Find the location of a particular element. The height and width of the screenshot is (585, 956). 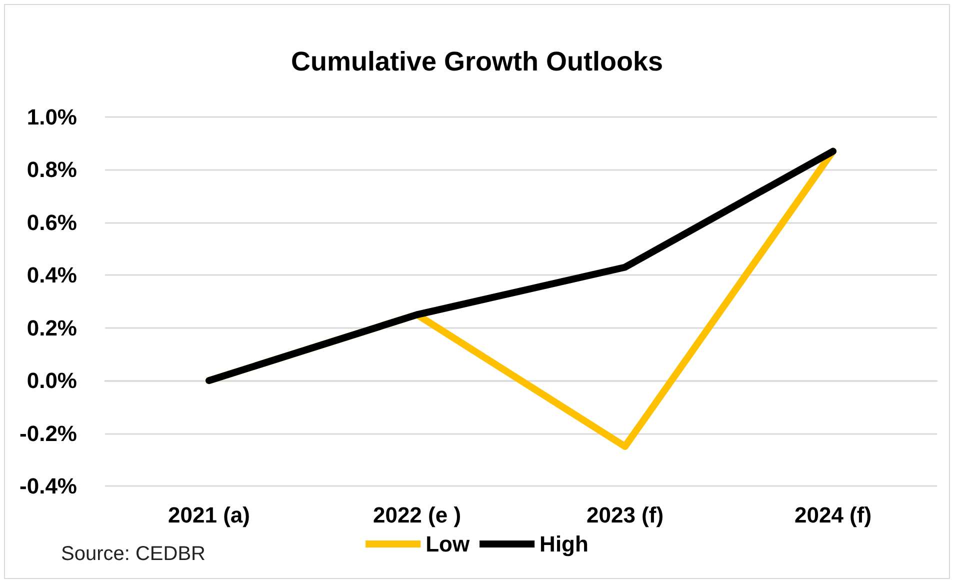

y-tick-label: 0.2% is located at coordinates (51, 327).